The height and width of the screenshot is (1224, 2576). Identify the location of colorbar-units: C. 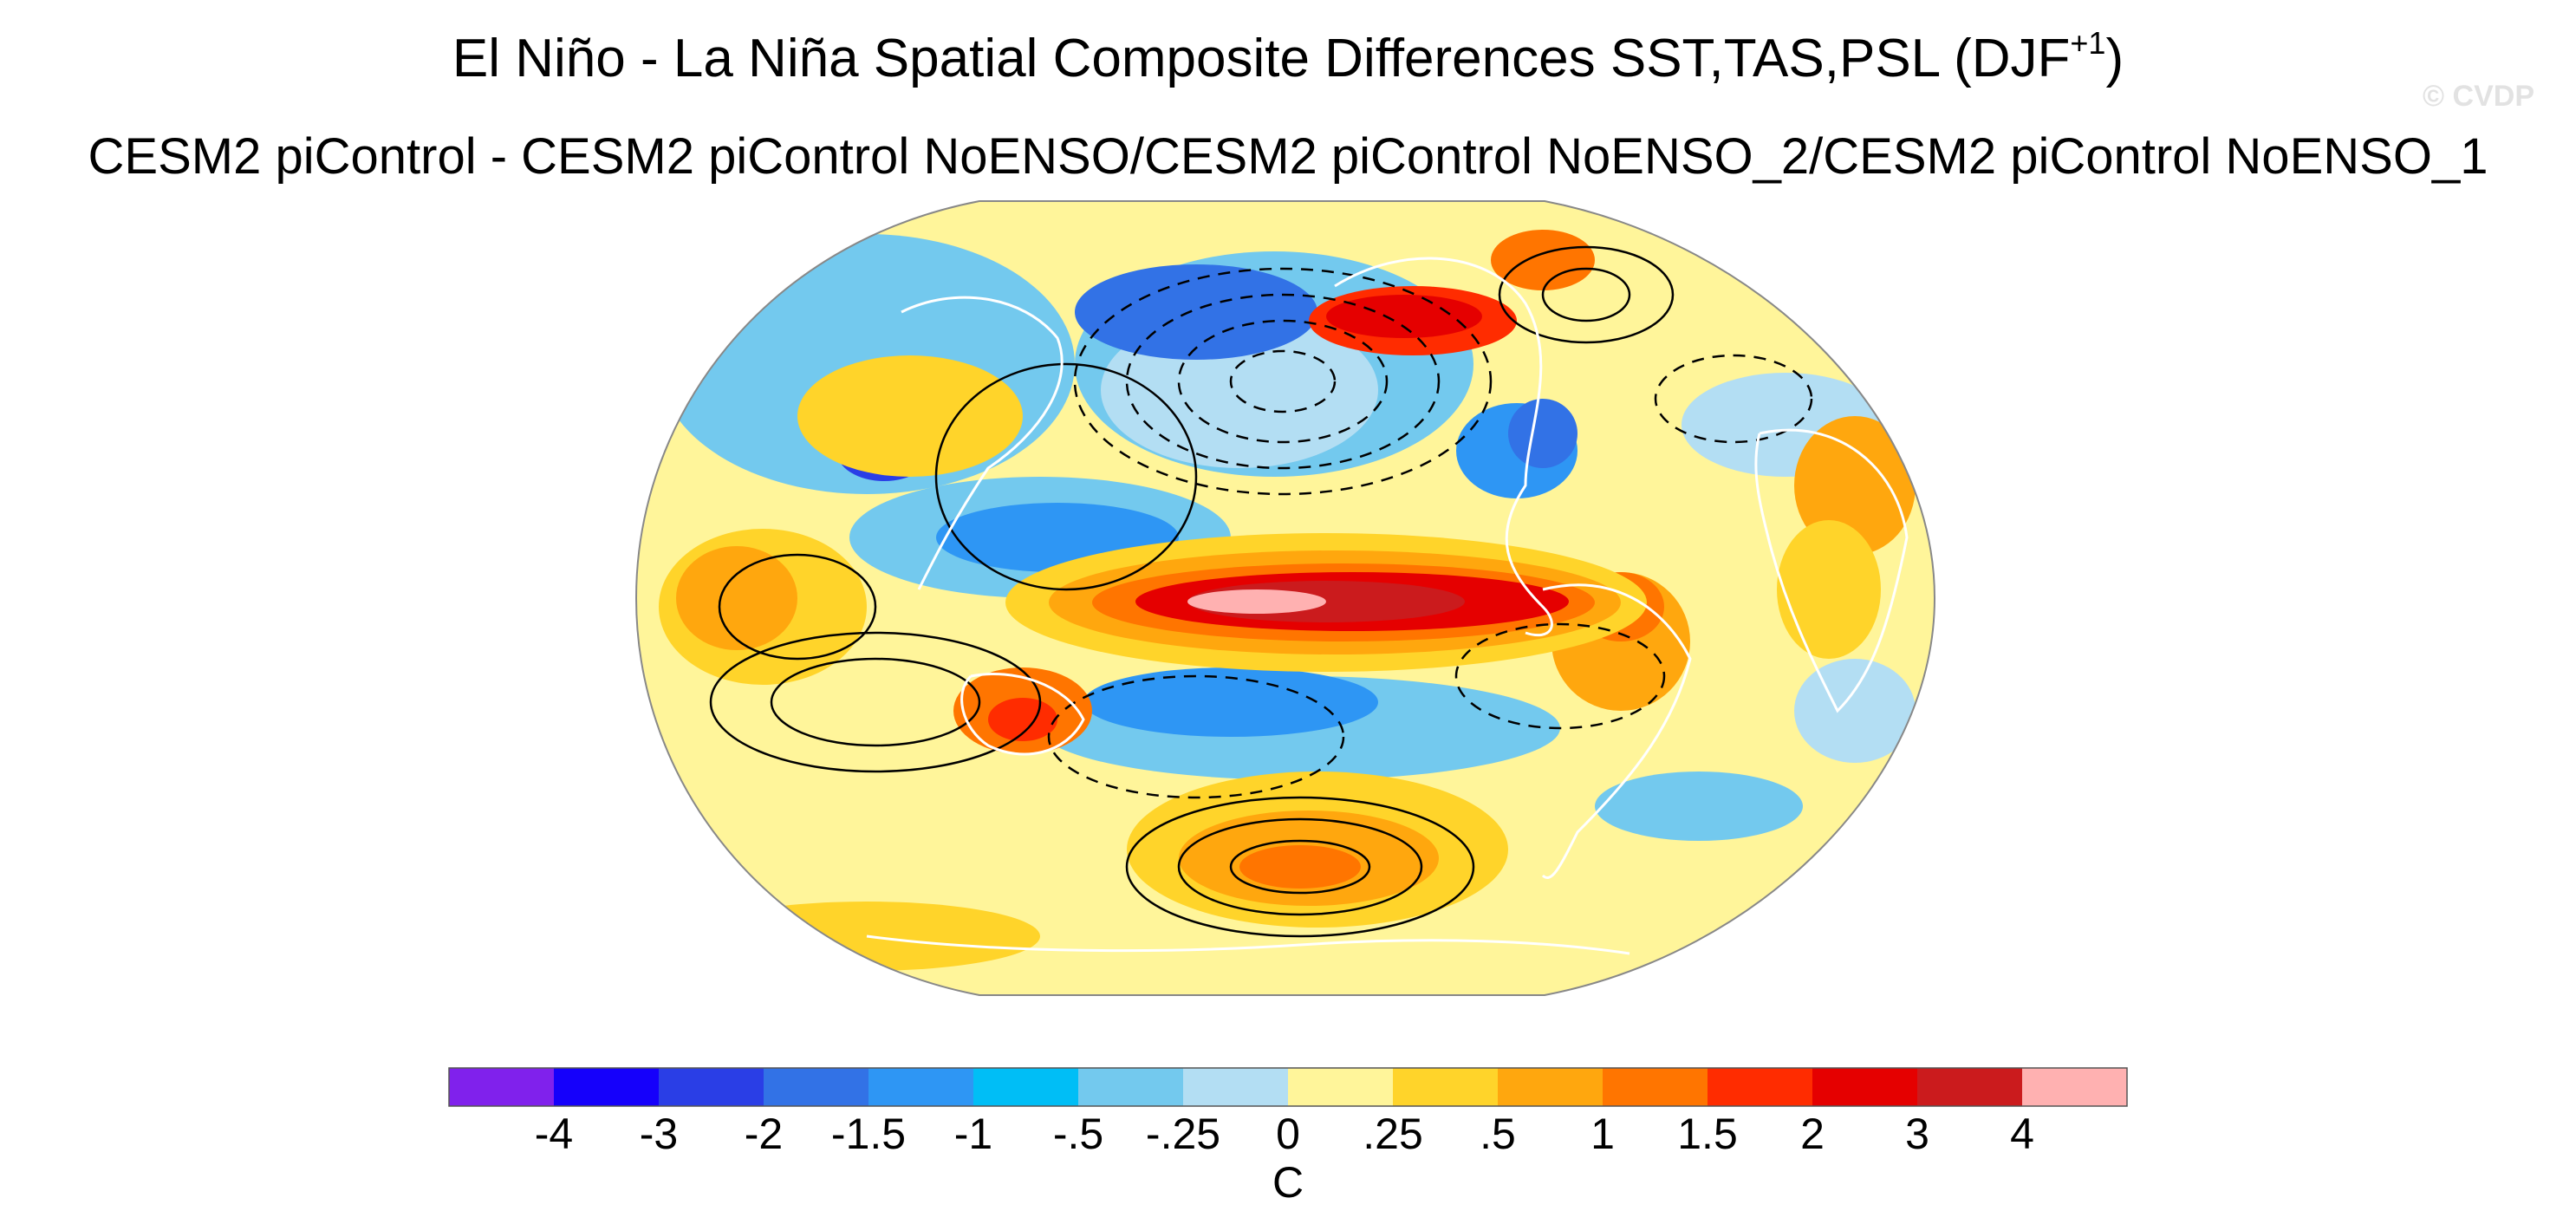
(1288, 1182).